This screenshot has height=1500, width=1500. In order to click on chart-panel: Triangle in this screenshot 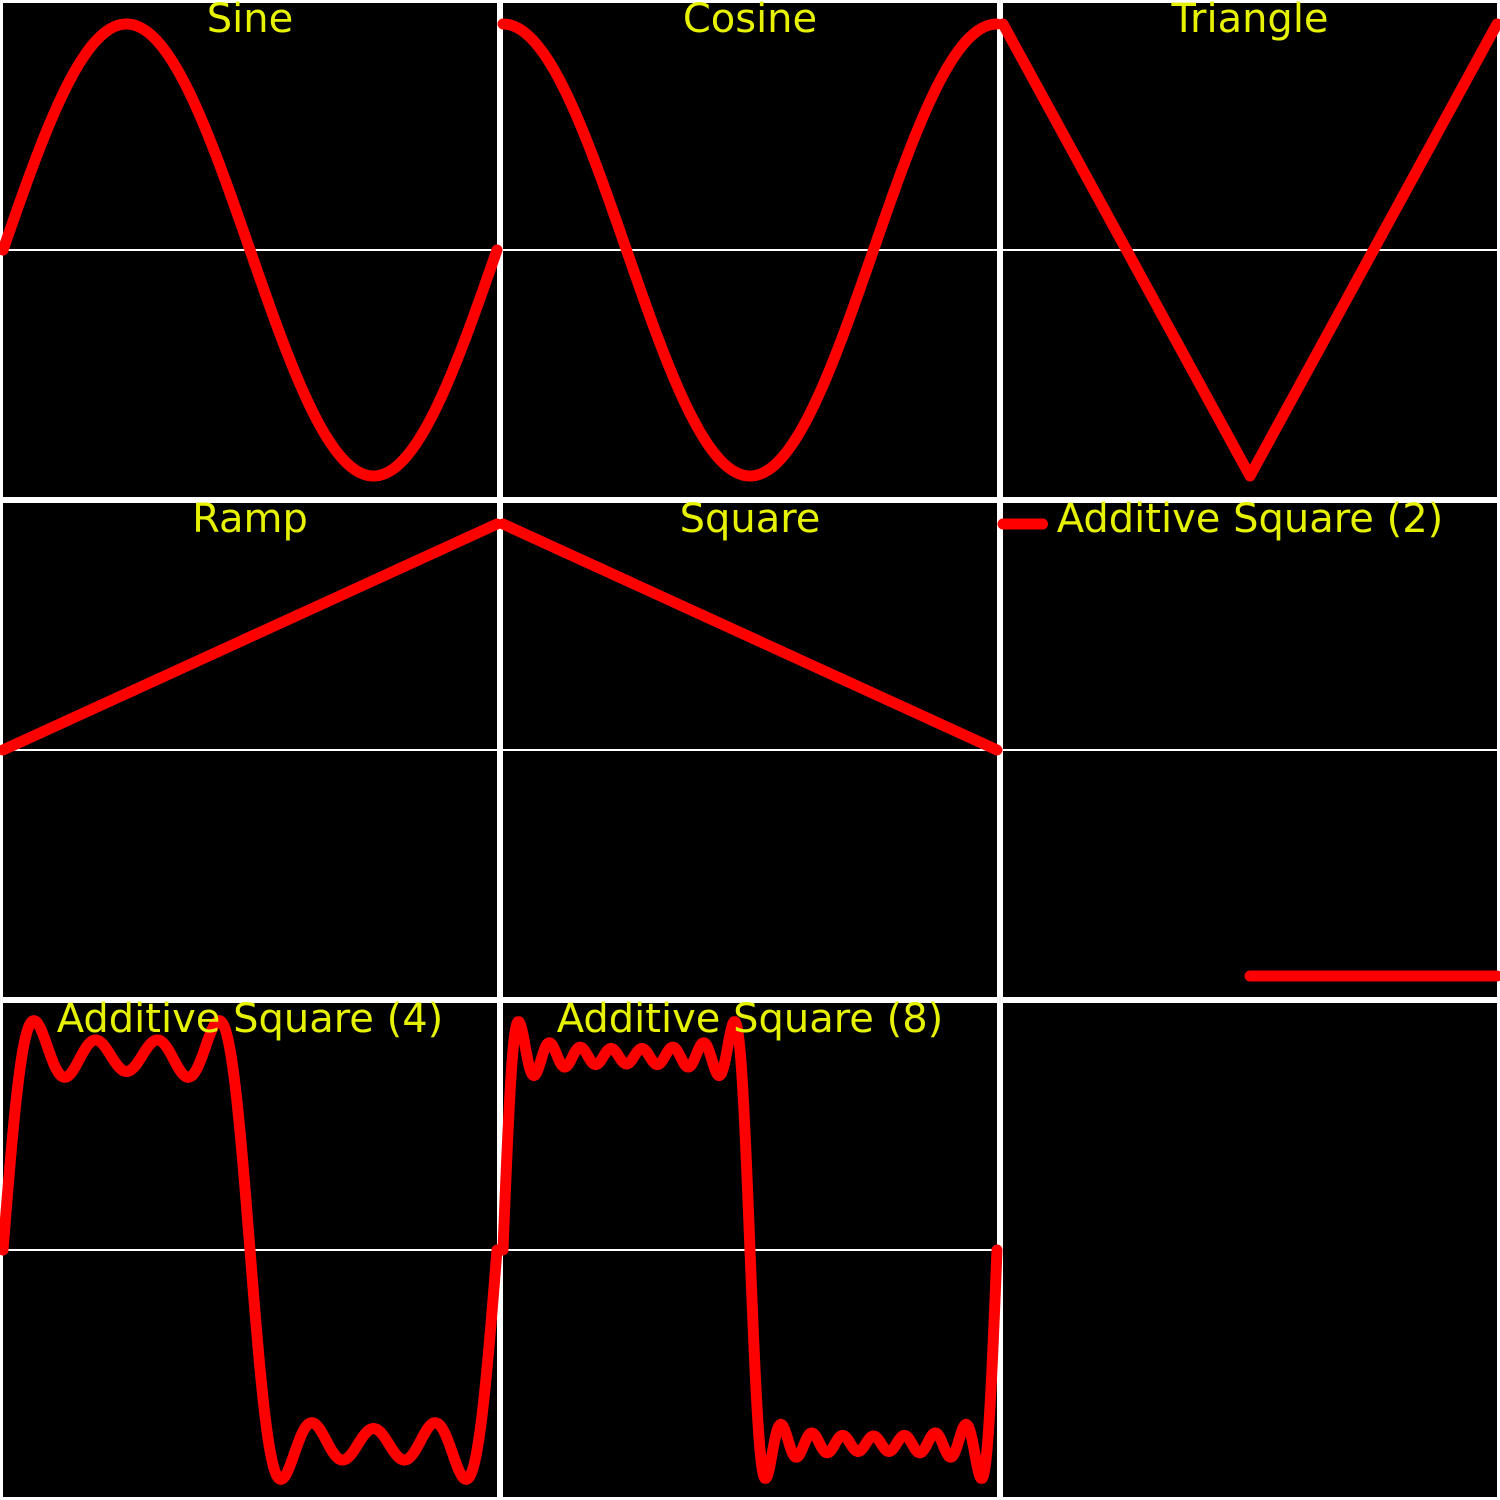, I will do `click(1248, 248)`.